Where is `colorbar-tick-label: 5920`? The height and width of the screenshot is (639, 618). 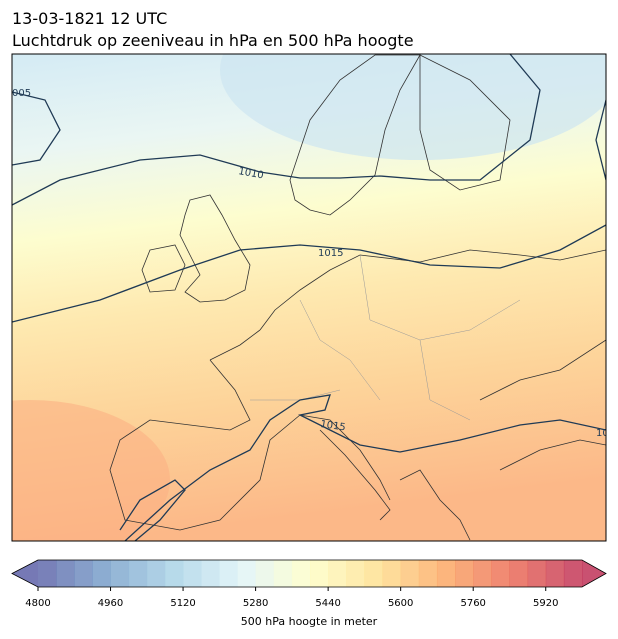
colorbar-tick-label: 5920 is located at coordinates (545, 603).